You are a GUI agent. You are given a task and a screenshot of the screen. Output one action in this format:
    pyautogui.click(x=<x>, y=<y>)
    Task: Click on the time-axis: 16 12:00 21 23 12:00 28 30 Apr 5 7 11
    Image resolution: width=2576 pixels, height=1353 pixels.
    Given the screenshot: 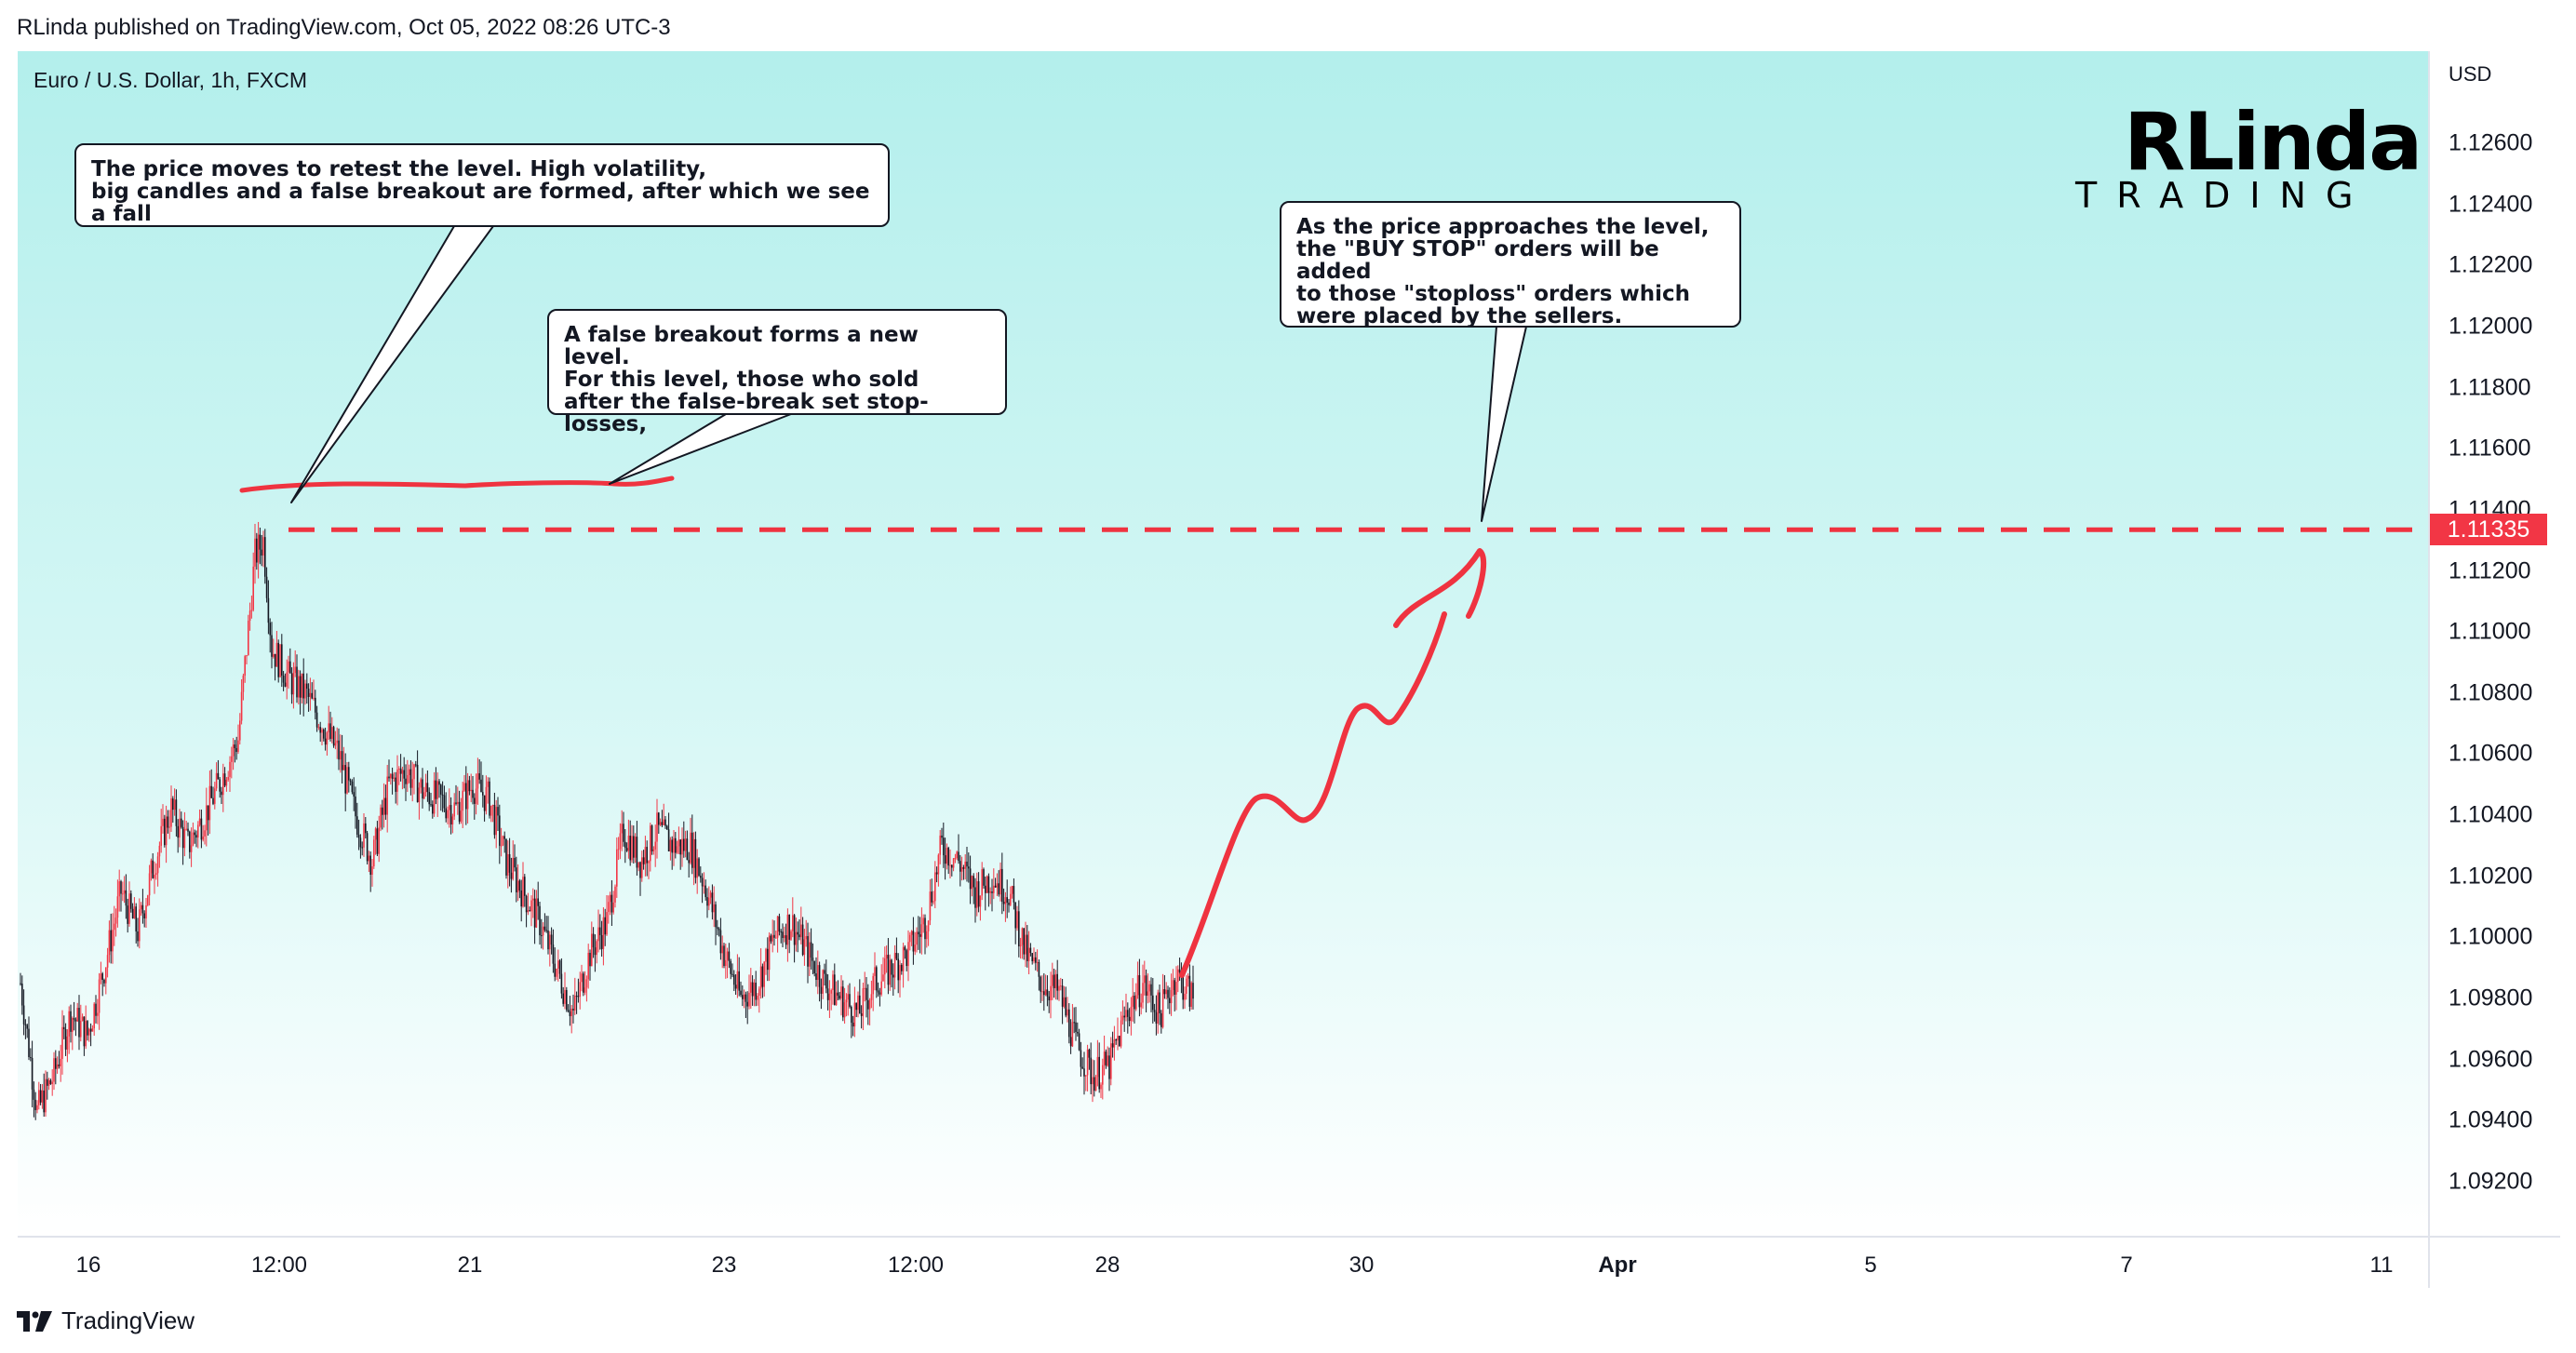 What is the action you would take?
    pyautogui.click(x=1223, y=1262)
    